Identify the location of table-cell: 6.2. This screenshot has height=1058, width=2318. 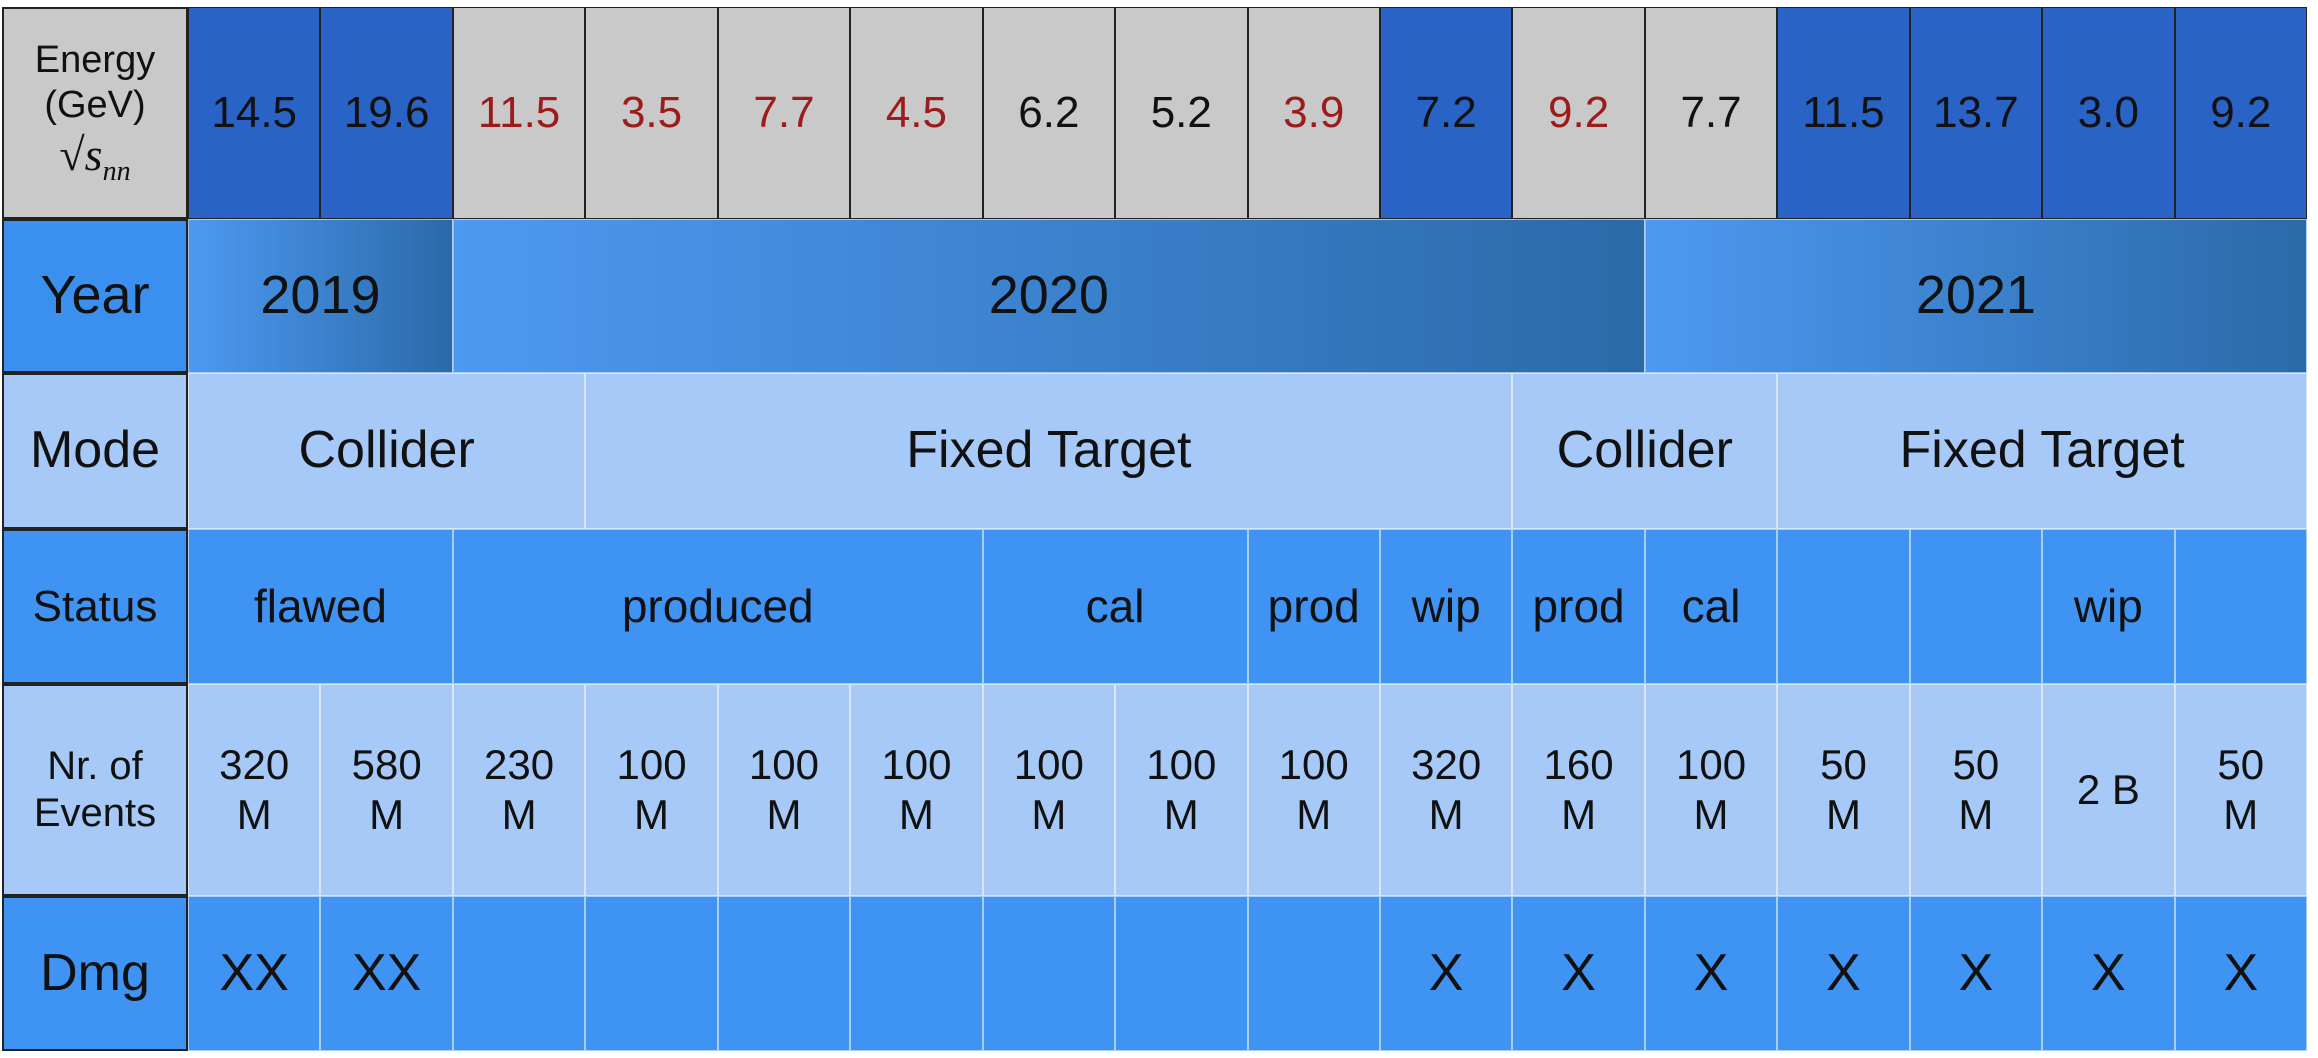
(1049, 113).